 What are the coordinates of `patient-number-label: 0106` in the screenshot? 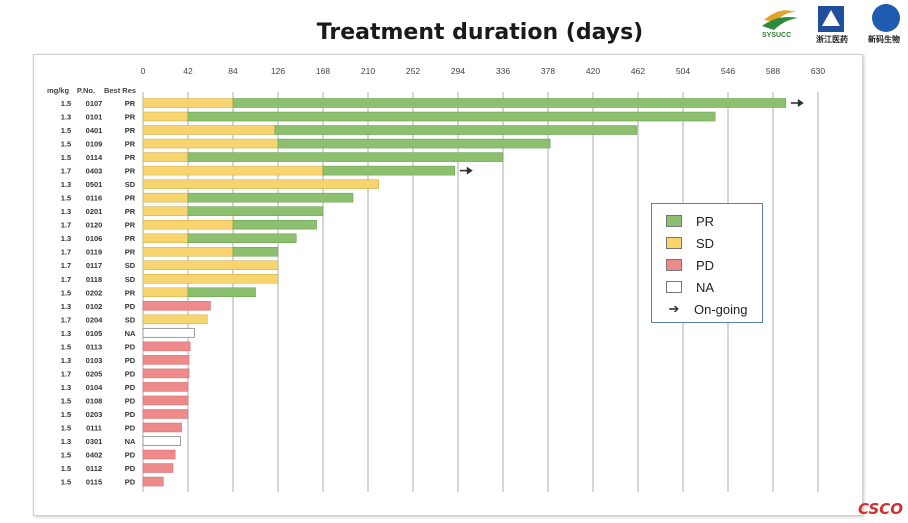 It's located at (94, 238).